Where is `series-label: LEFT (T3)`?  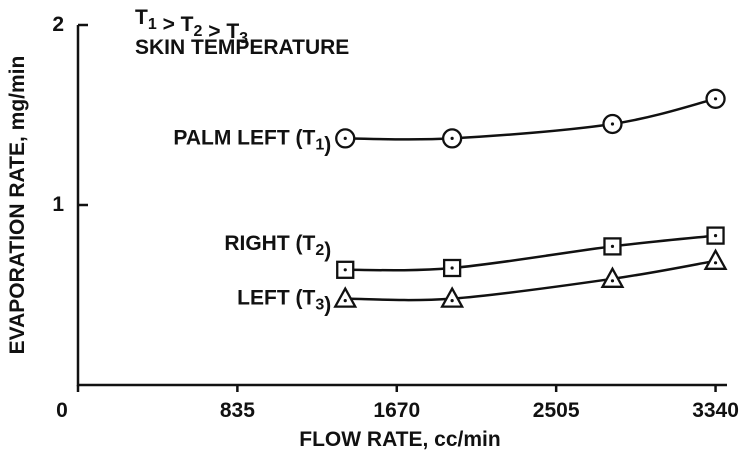 series-label: LEFT (T3) is located at coordinates (284, 301).